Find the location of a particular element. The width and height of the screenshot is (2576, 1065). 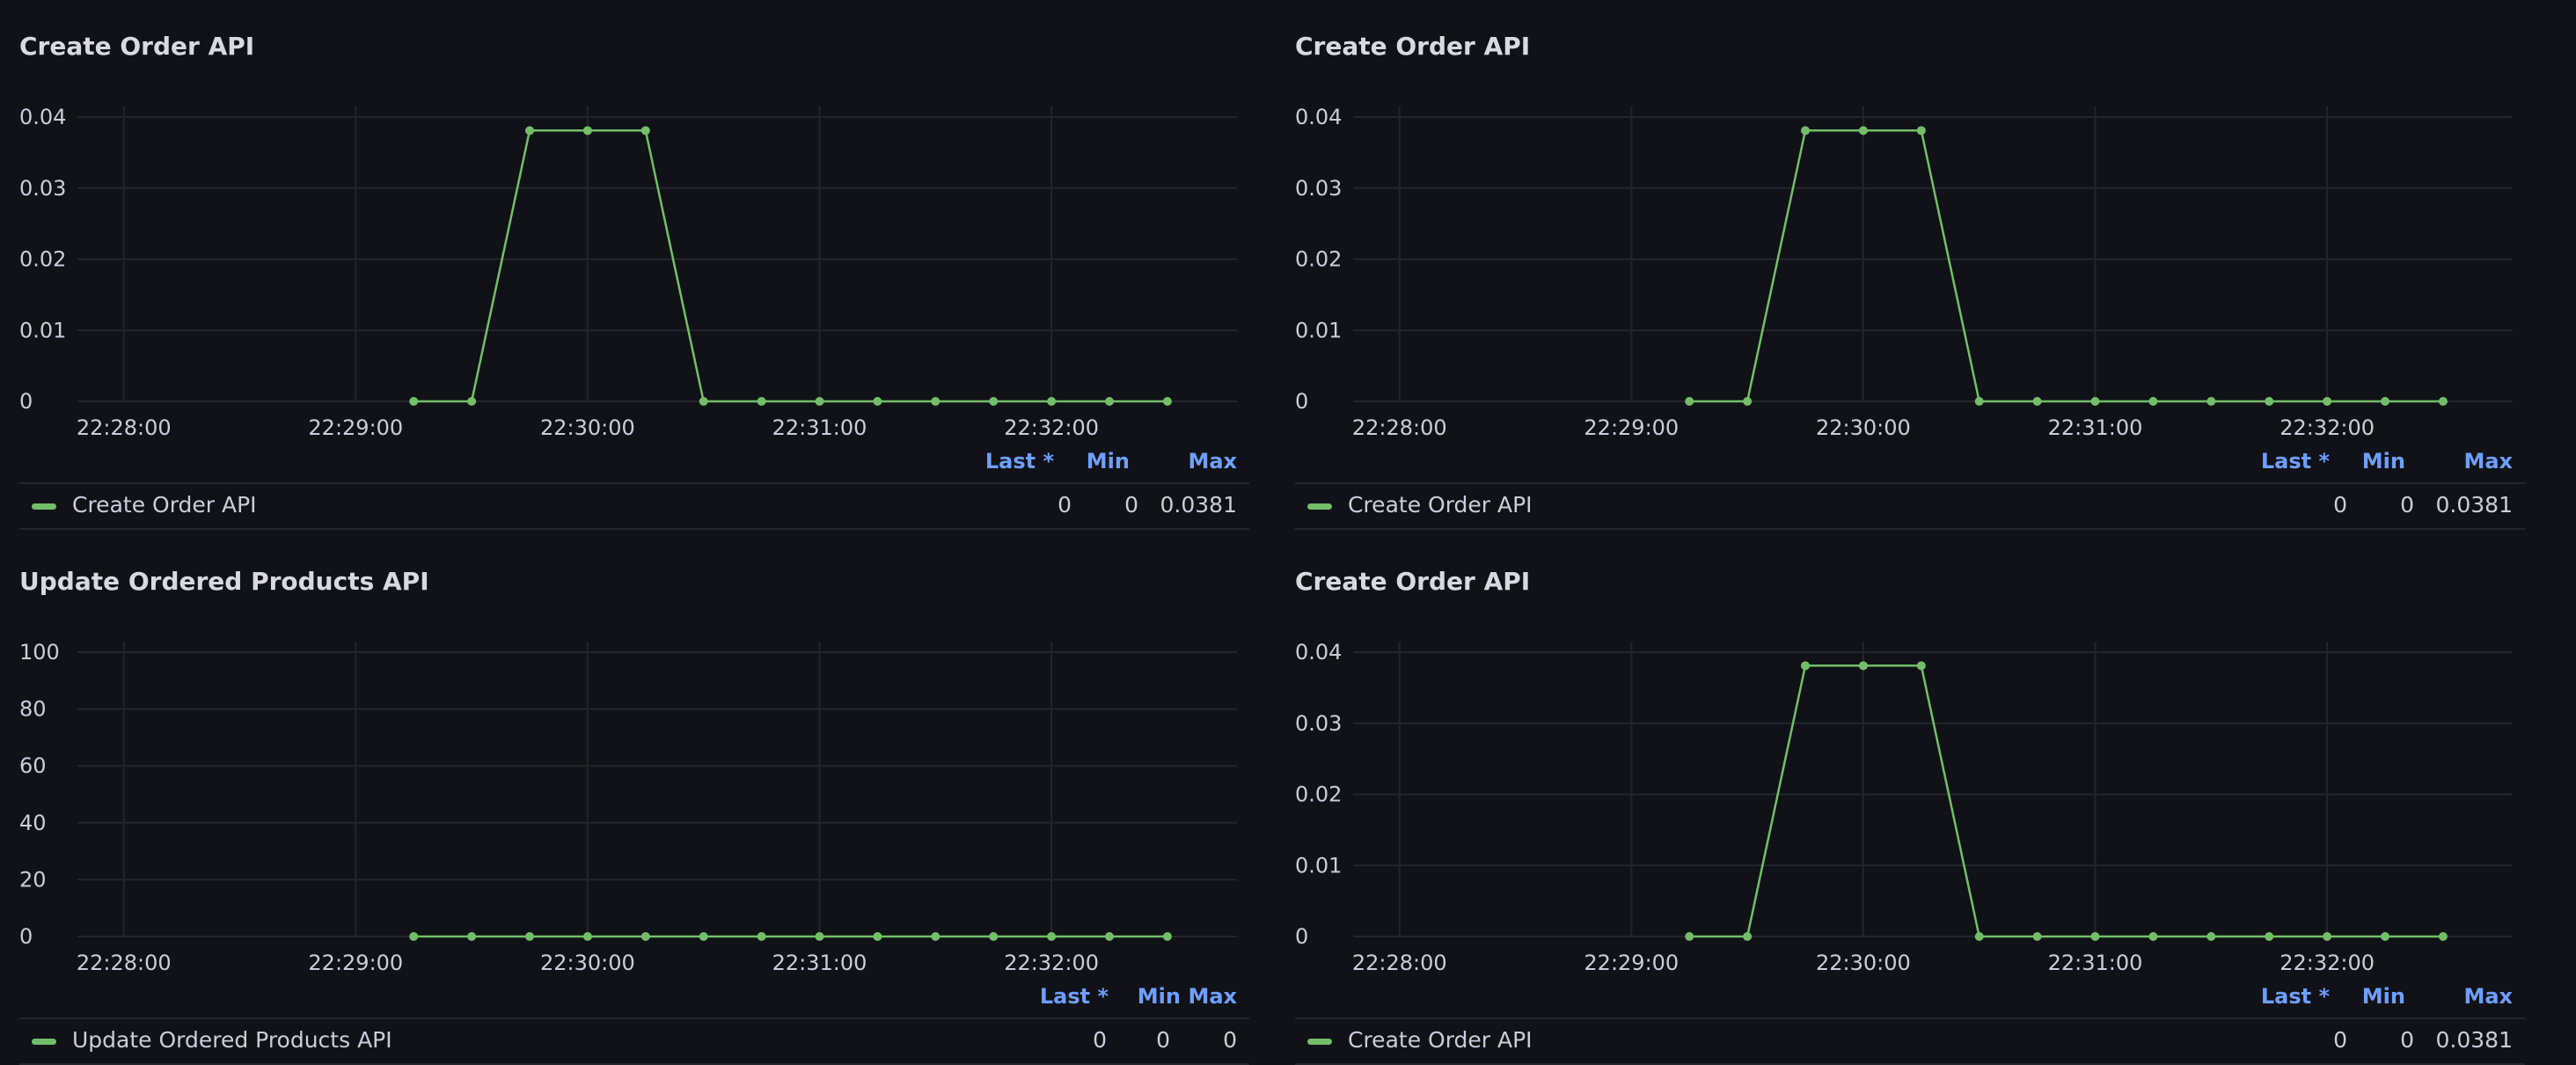

y-tick-label: 0.03 is located at coordinates (1318, 188).